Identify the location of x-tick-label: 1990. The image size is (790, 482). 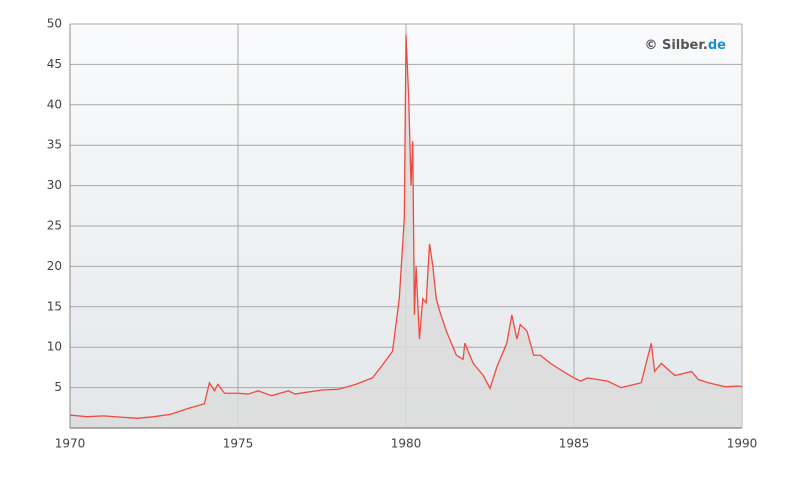
(742, 444).